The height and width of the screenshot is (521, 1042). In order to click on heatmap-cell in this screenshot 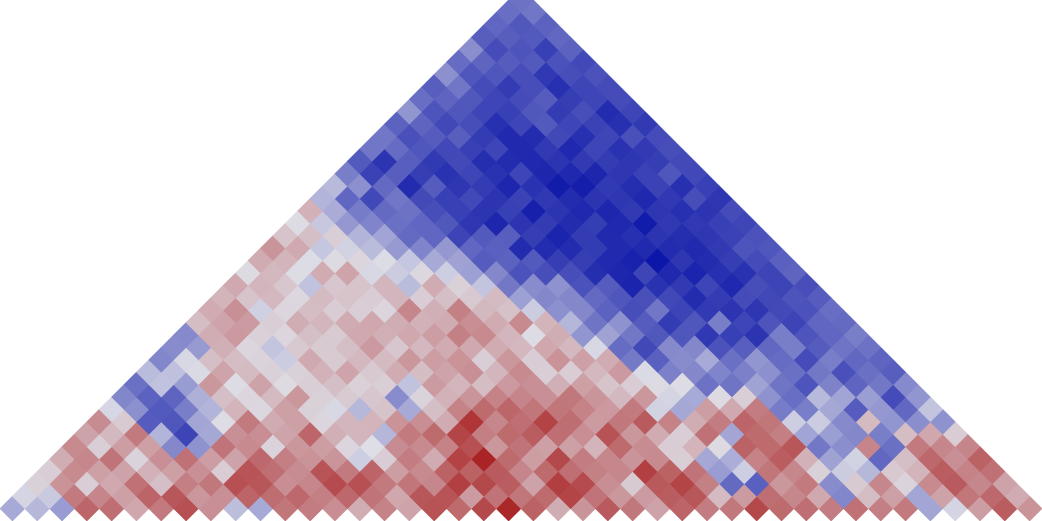, I will do `click(521, 6)`.